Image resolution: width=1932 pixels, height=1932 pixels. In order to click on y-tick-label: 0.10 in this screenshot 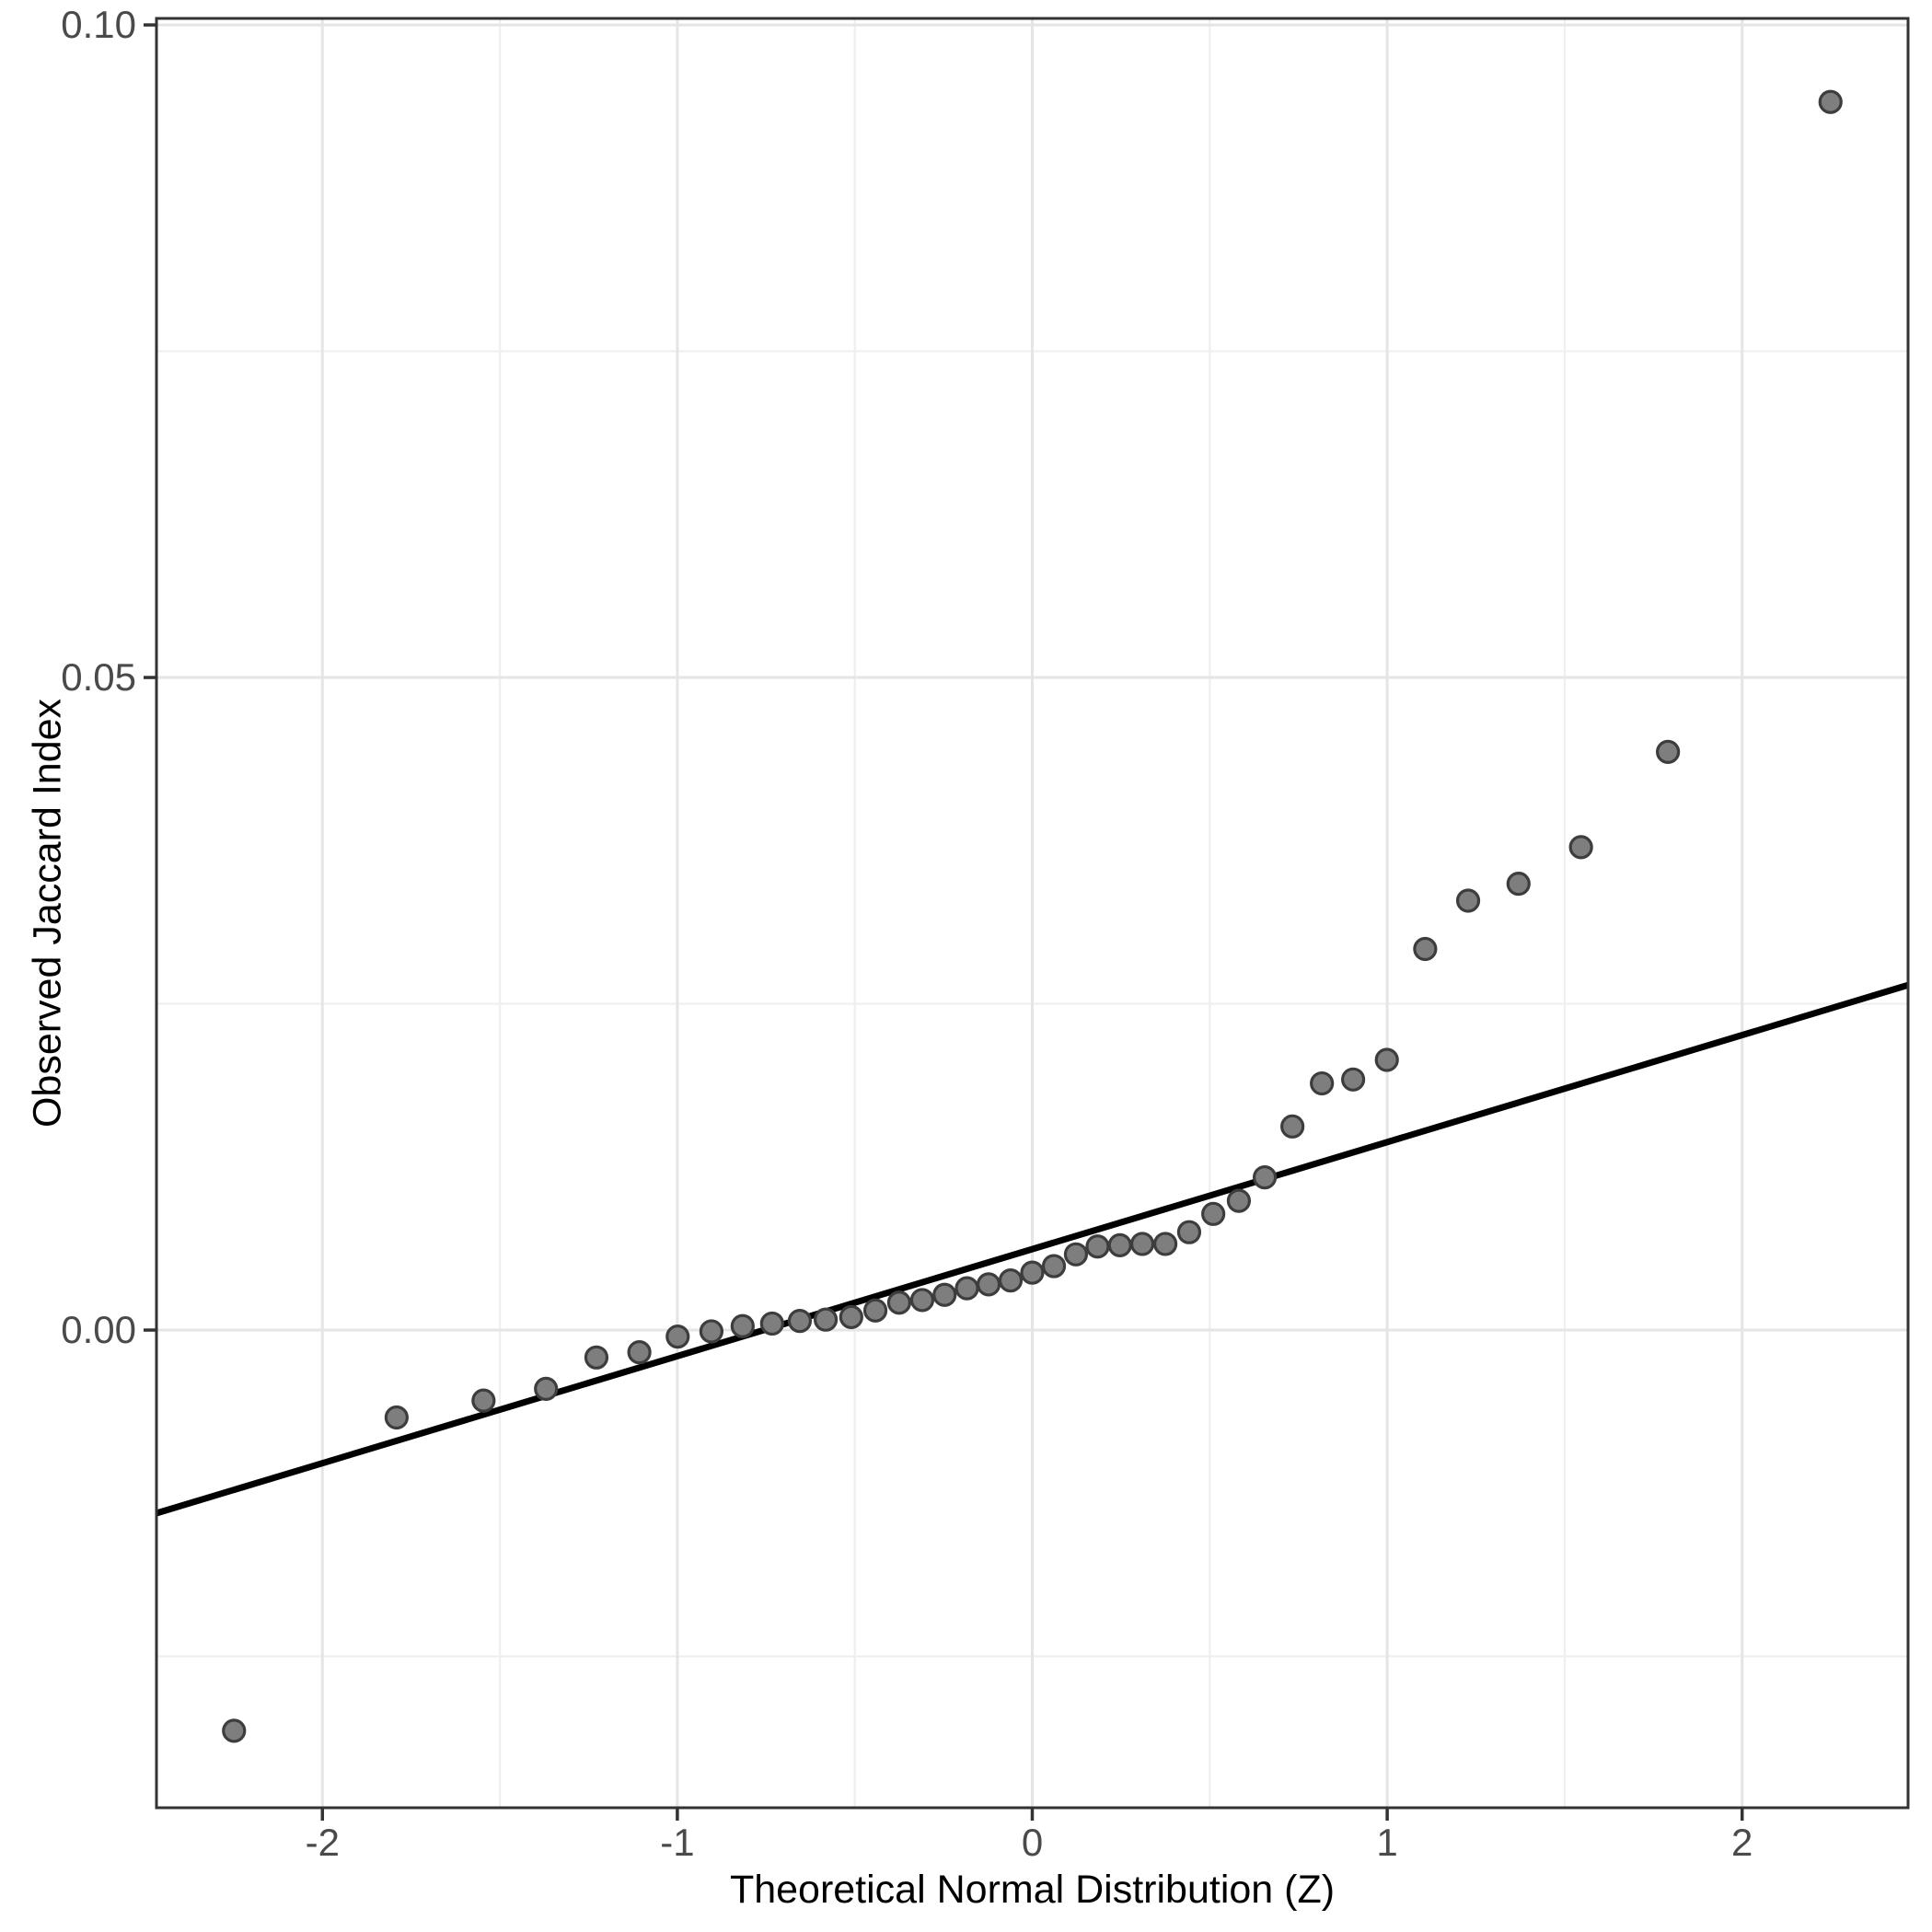, I will do `click(99, 25)`.